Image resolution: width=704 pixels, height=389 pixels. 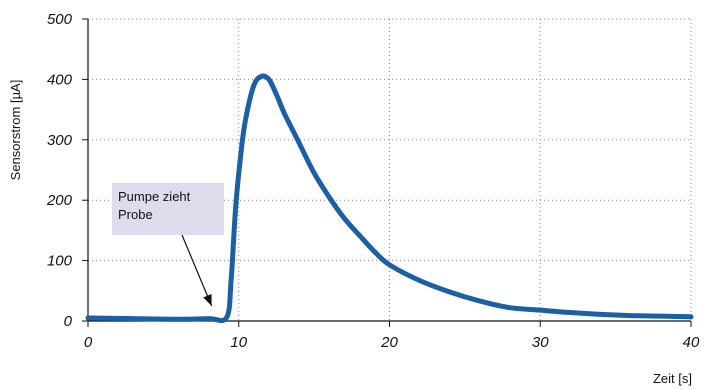 I want to click on y-tick-label-4: 400, so click(x=60, y=79).